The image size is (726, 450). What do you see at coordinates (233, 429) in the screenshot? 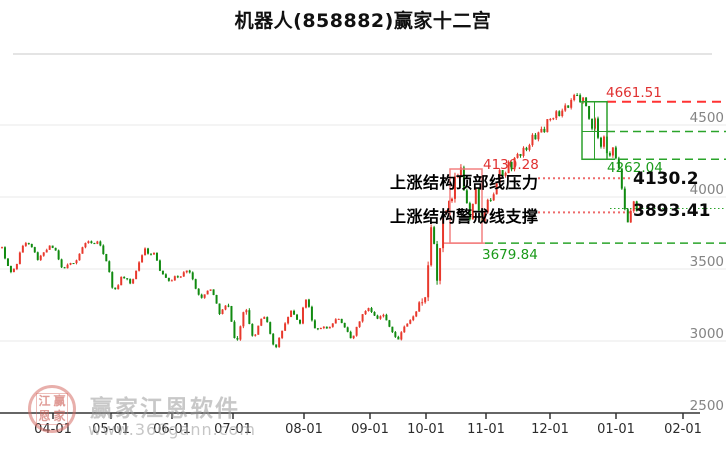
I see `svg-text: 07-01` at bounding box center [233, 429].